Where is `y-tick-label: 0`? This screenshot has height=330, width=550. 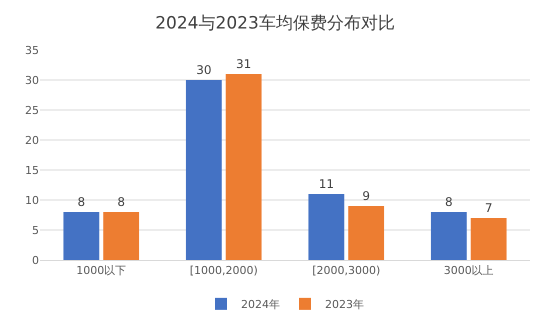 y-tick-label: 0 is located at coordinates (35, 260).